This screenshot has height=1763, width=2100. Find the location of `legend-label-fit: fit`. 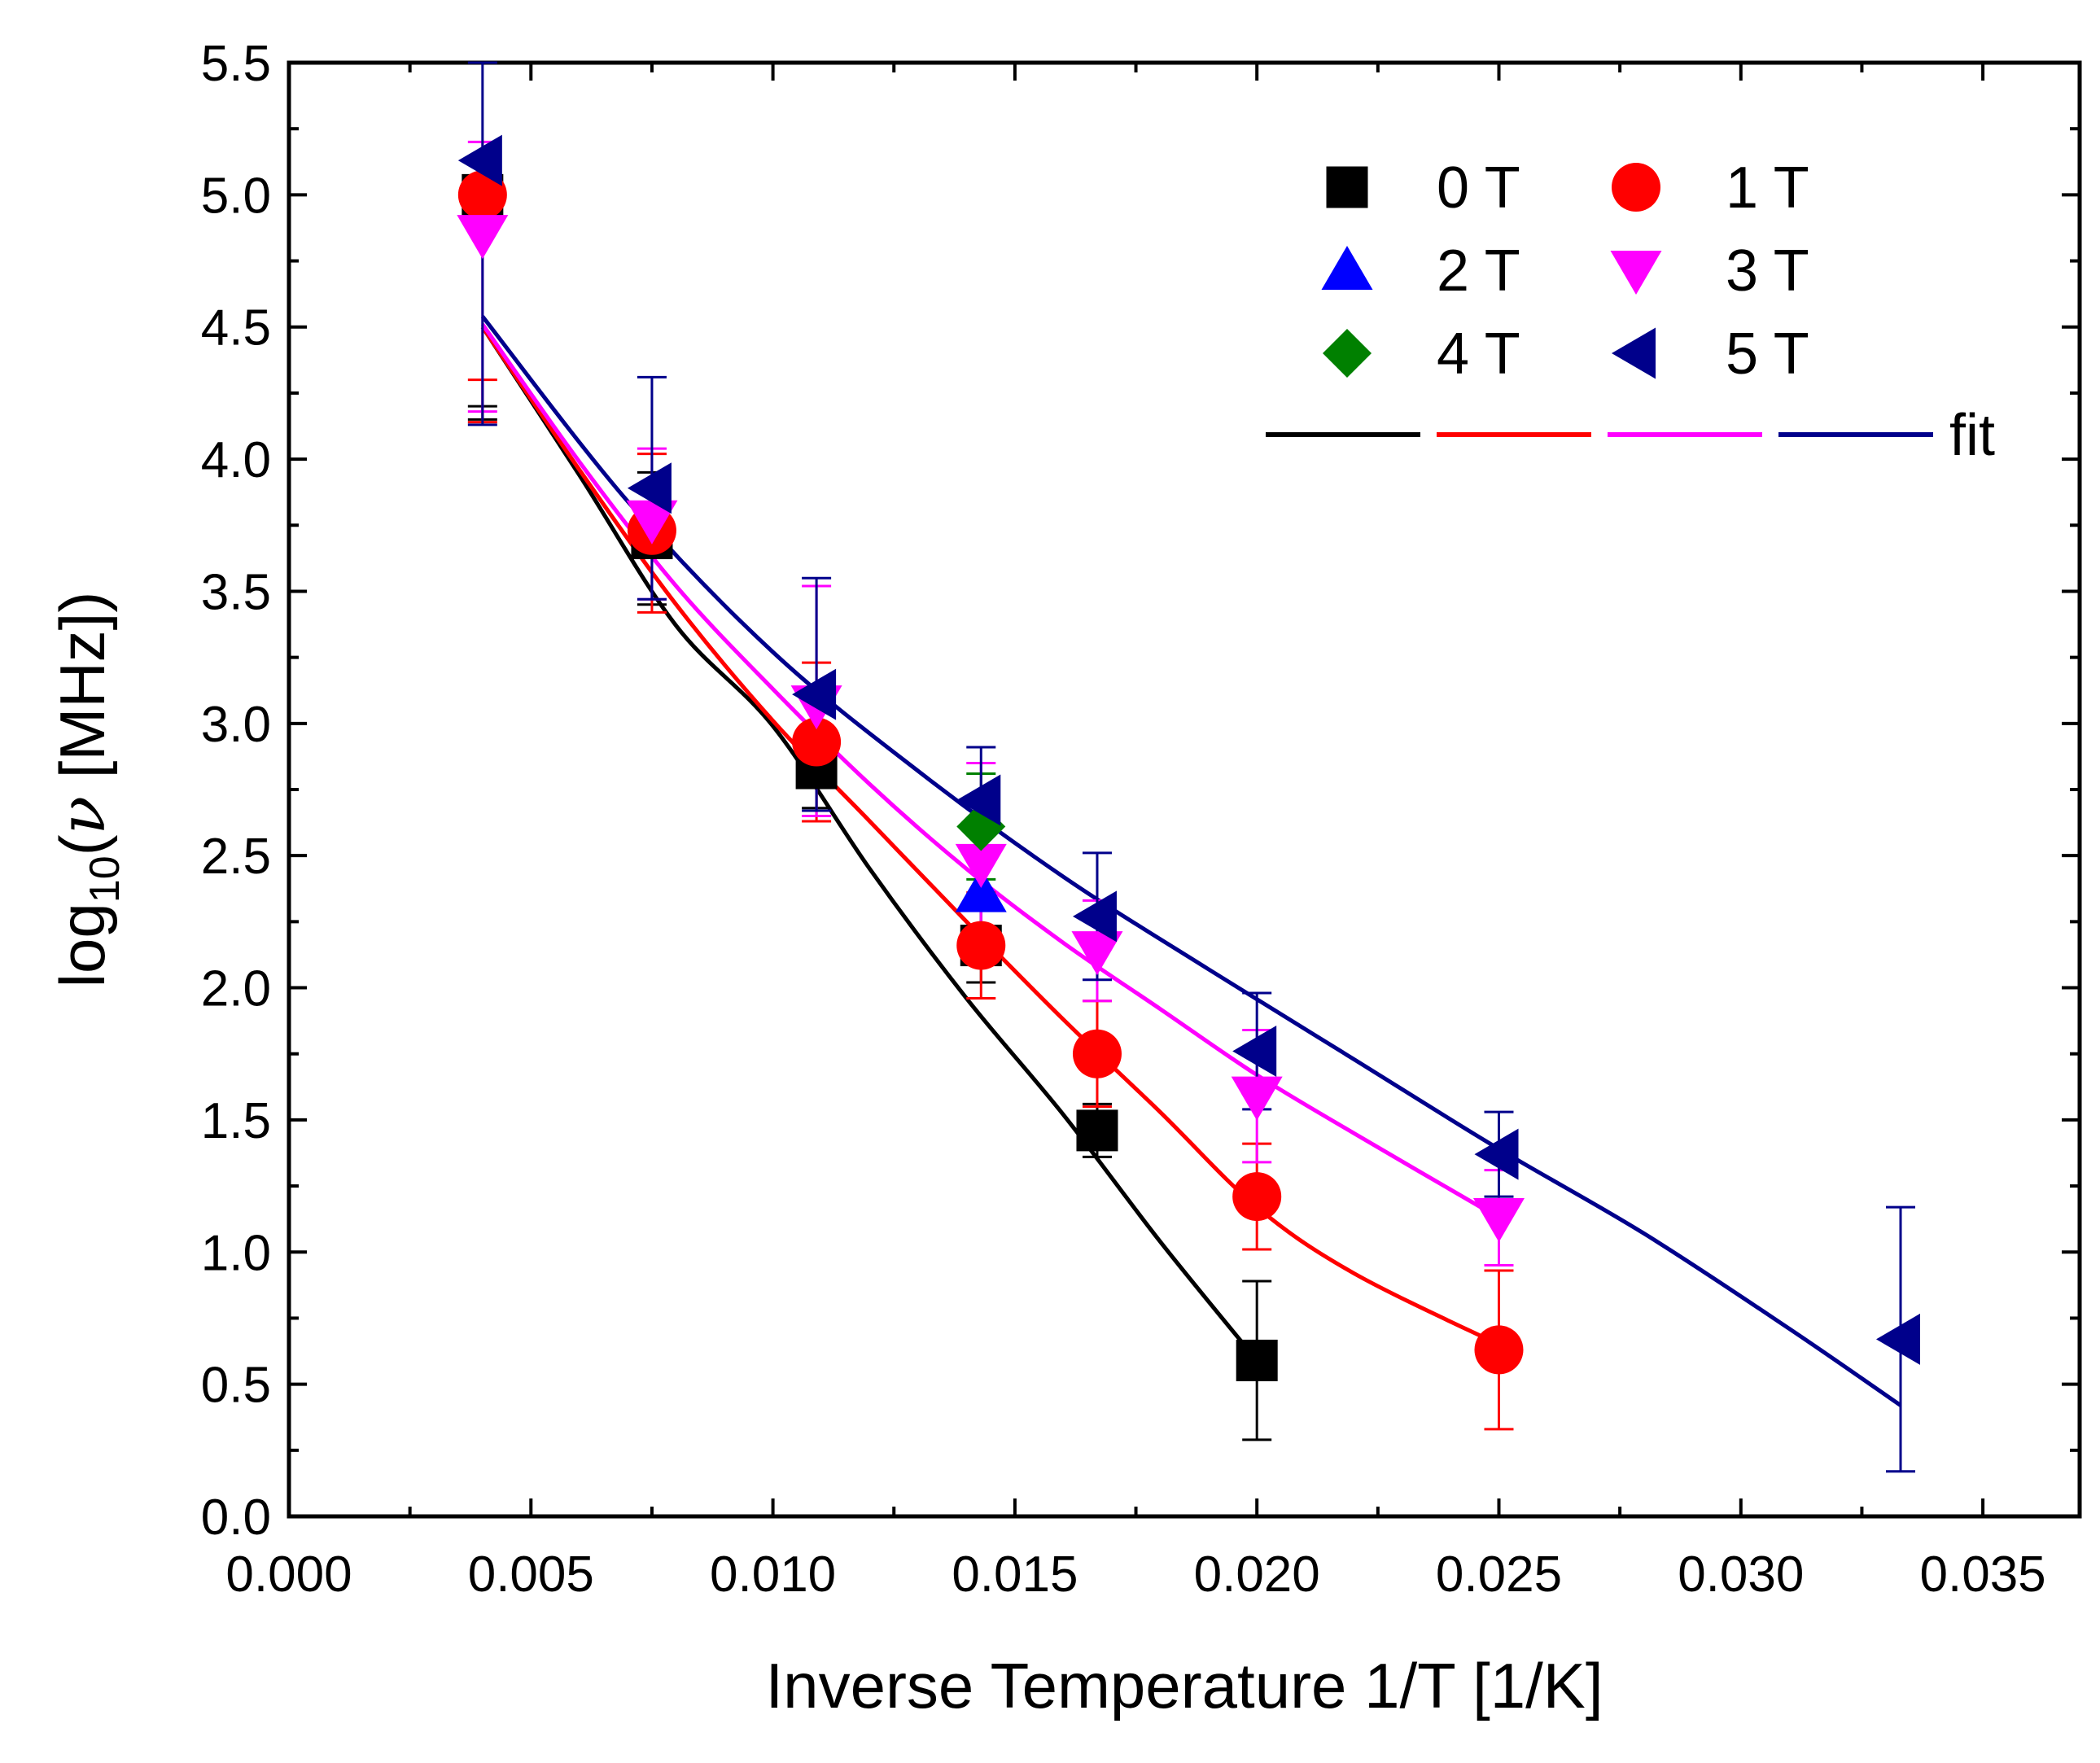

legend-label-fit: fit is located at coordinates (1972, 436).